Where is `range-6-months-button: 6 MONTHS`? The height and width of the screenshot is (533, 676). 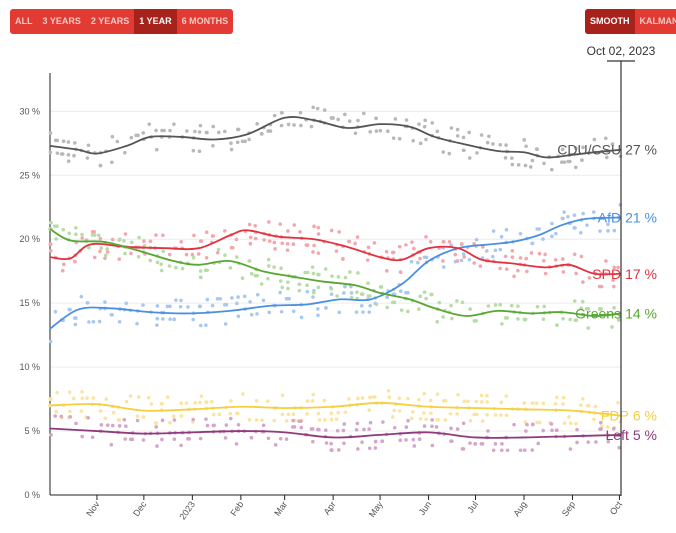 range-6-months-button: 6 MONTHS is located at coordinates (205, 21).